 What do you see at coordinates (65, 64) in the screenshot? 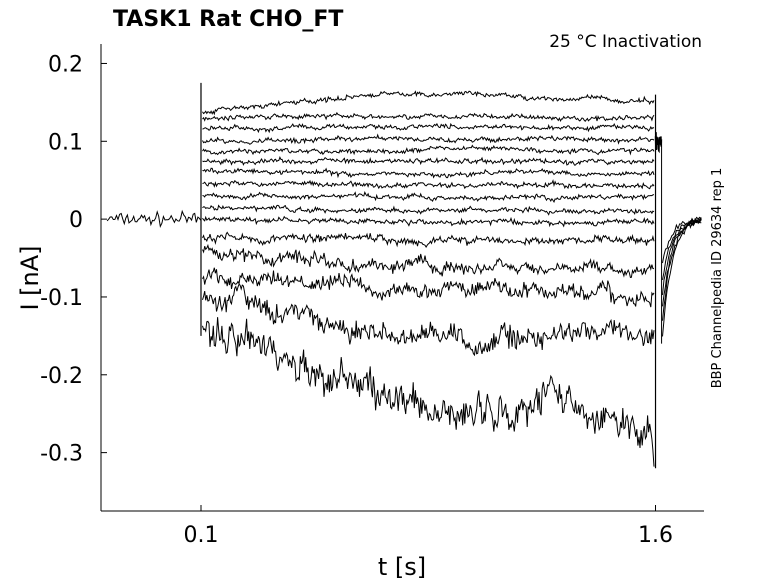
I see `y-tick-label: 0.2` at bounding box center [65, 64].